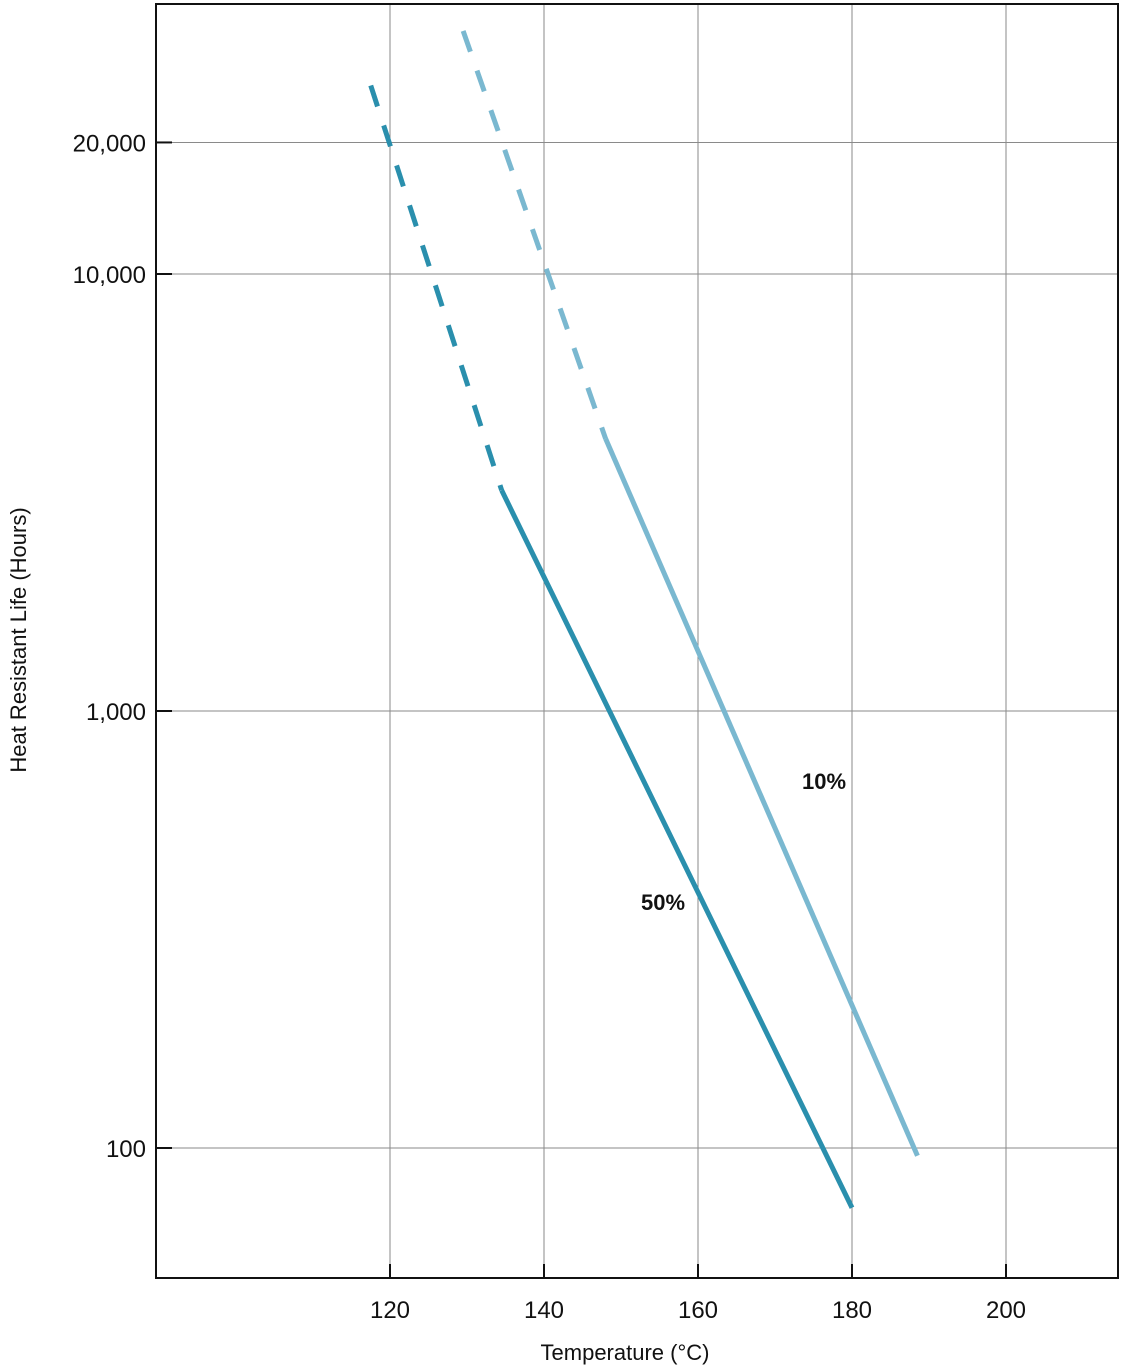 This screenshot has height=1367, width=1121. What do you see at coordinates (625, 1352) in the screenshot?
I see `x-axis-label: Temperature (°C)` at bounding box center [625, 1352].